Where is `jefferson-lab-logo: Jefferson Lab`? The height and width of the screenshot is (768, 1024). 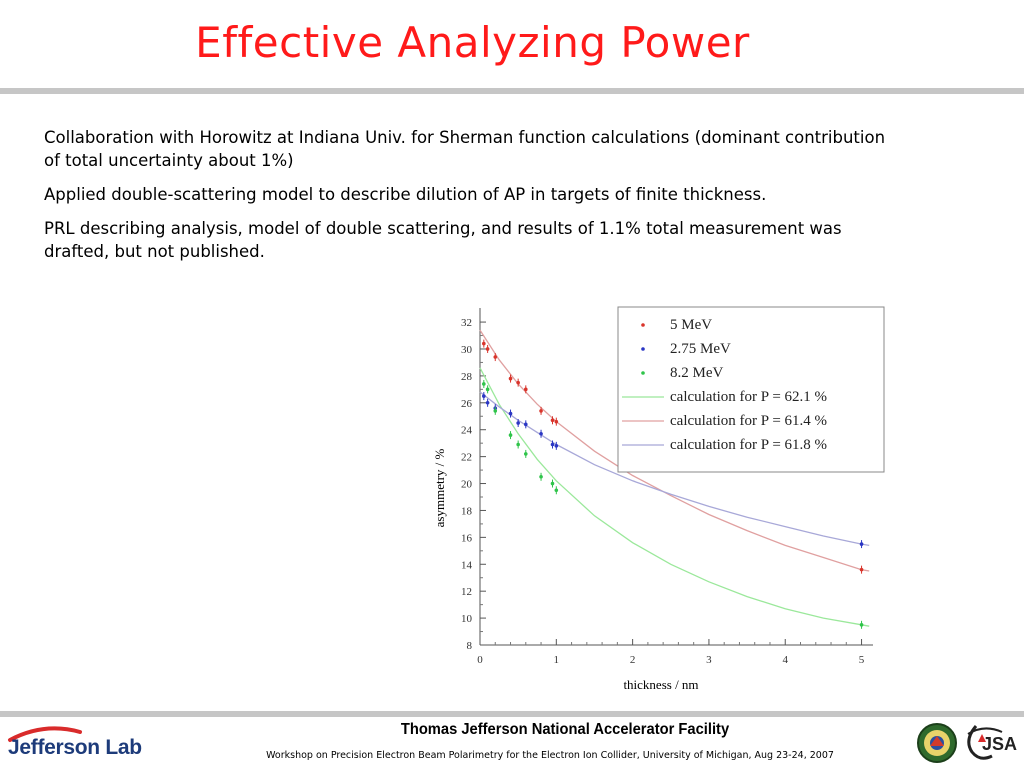
jefferson-lab-logo: Jefferson Lab is located at coordinates (75, 747).